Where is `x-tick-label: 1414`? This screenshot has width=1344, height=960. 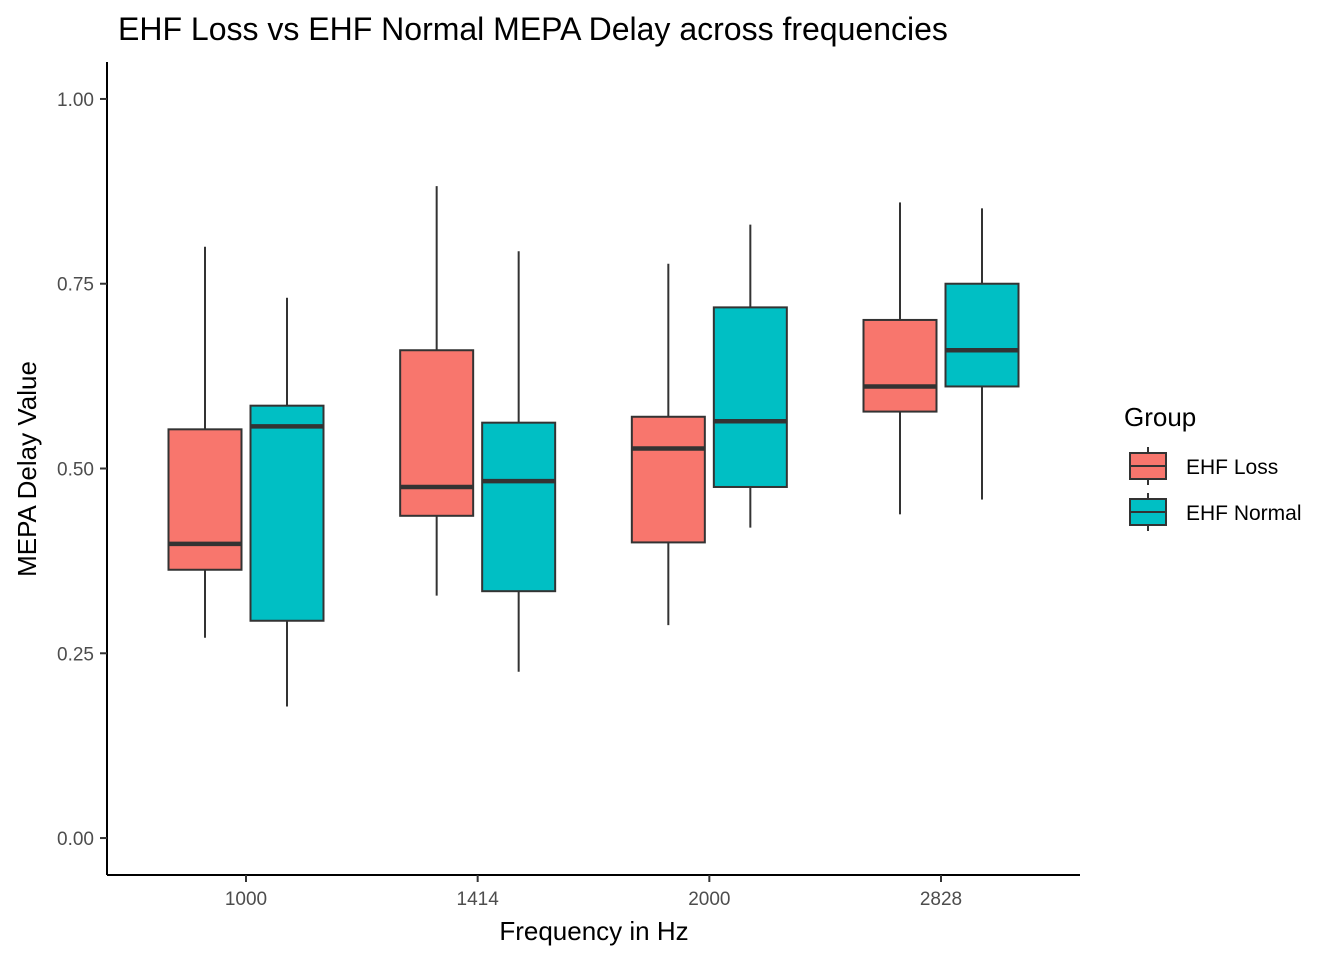 x-tick-label: 1414 is located at coordinates (478, 899).